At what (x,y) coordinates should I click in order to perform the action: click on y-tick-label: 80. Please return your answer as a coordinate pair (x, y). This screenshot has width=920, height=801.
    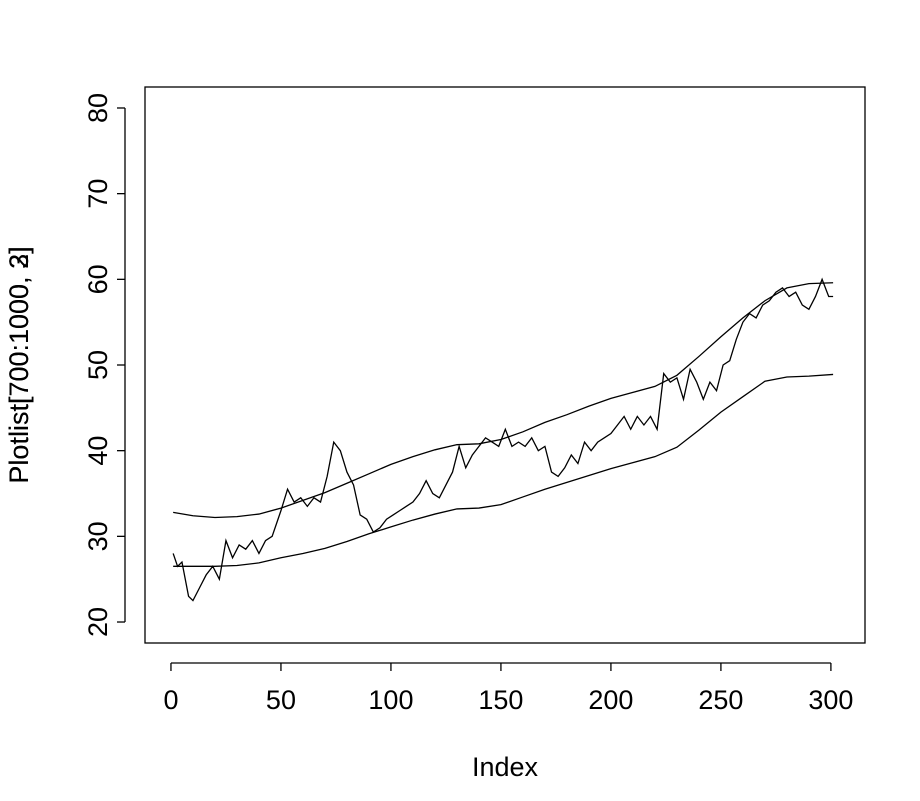
    Looking at the image, I should click on (98, 108).